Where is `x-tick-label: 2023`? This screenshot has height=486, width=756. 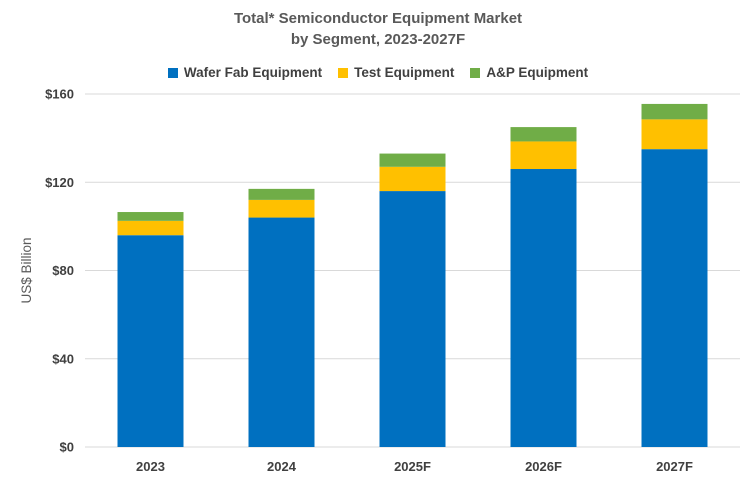
x-tick-label: 2023 is located at coordinates (150, 466).